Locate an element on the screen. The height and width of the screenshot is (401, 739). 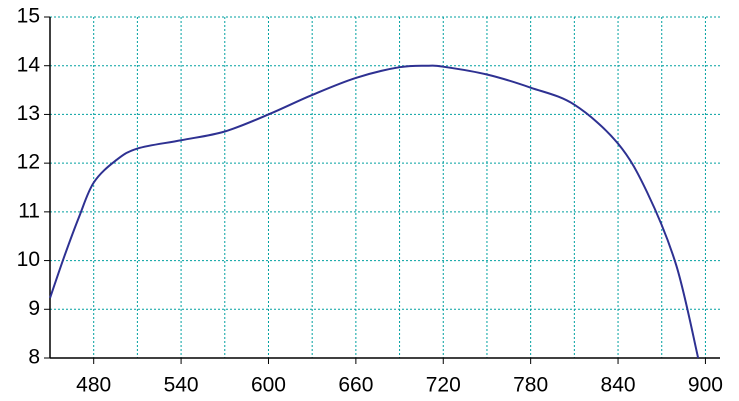
x-tick-label: 840 is located at coordinates (618, 385).